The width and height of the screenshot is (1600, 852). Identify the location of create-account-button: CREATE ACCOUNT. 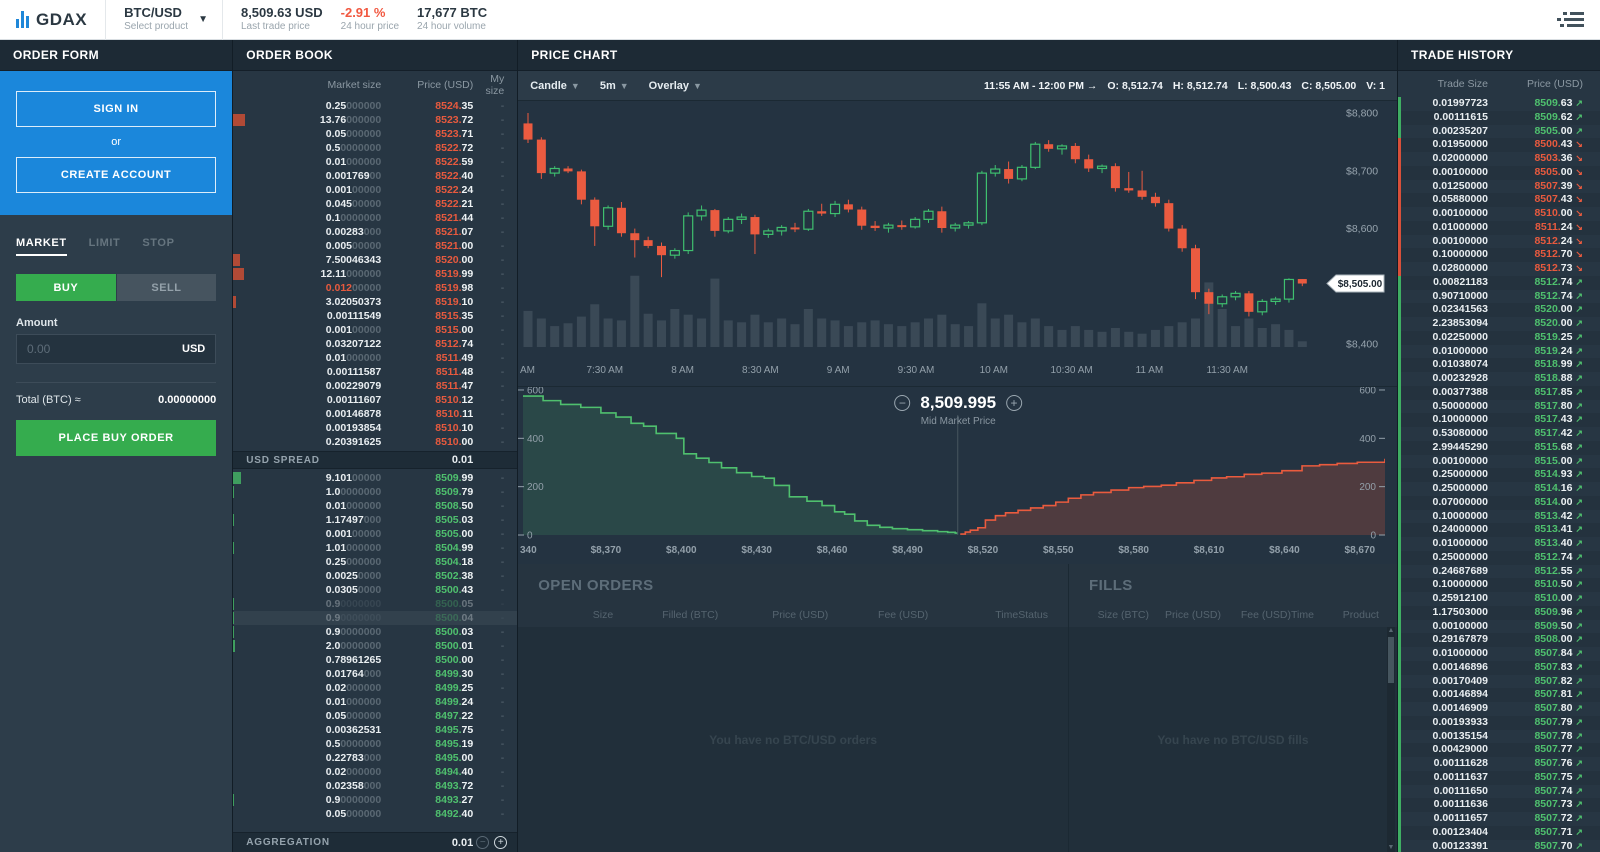
(116, 175).